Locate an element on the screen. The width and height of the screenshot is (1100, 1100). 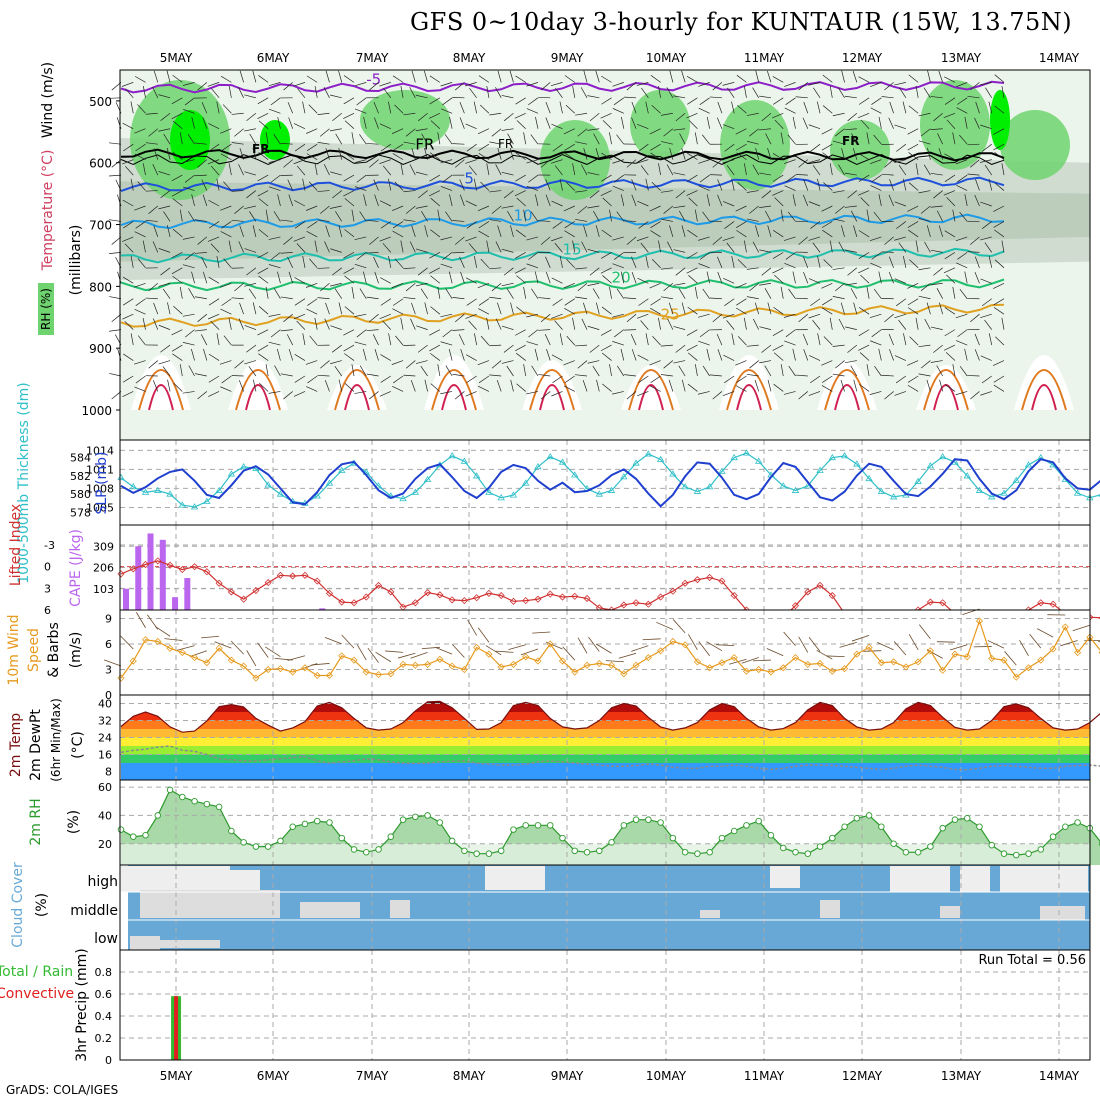
rh-tick-label: 60 is located at coordinates (105, 787).